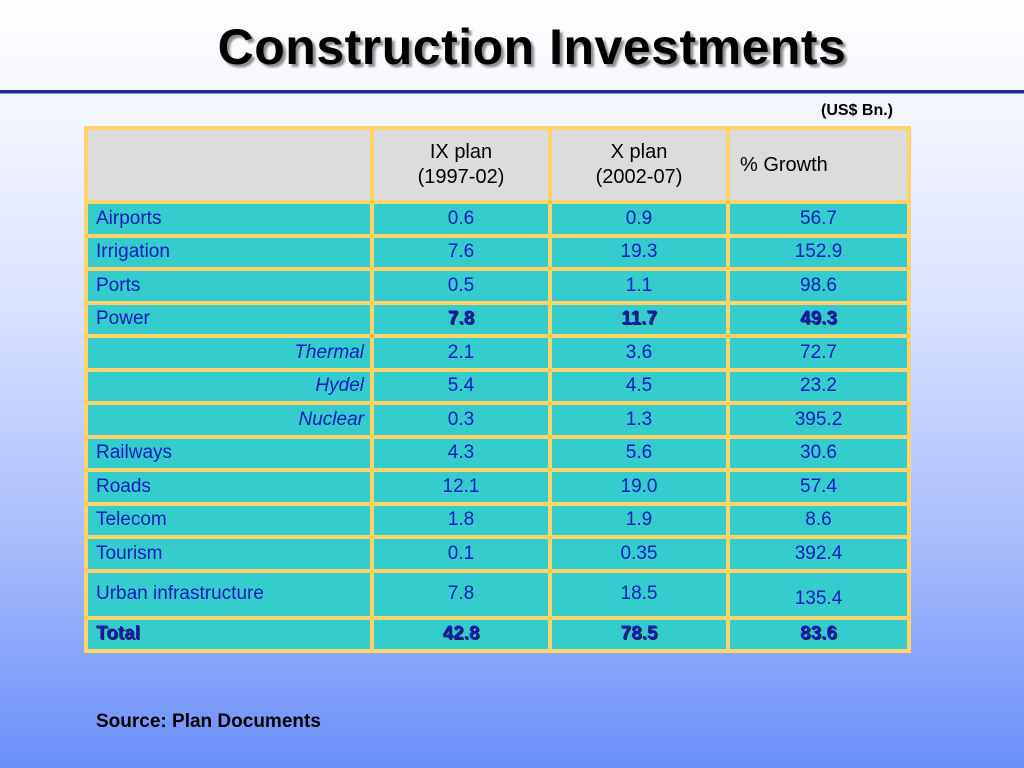 Image resolution: width=1024 pixels, height=768 pixels. Describe the element at coordinates (639, 634) in the screenshot. I see `x-plan-value: 78.5` at that location.